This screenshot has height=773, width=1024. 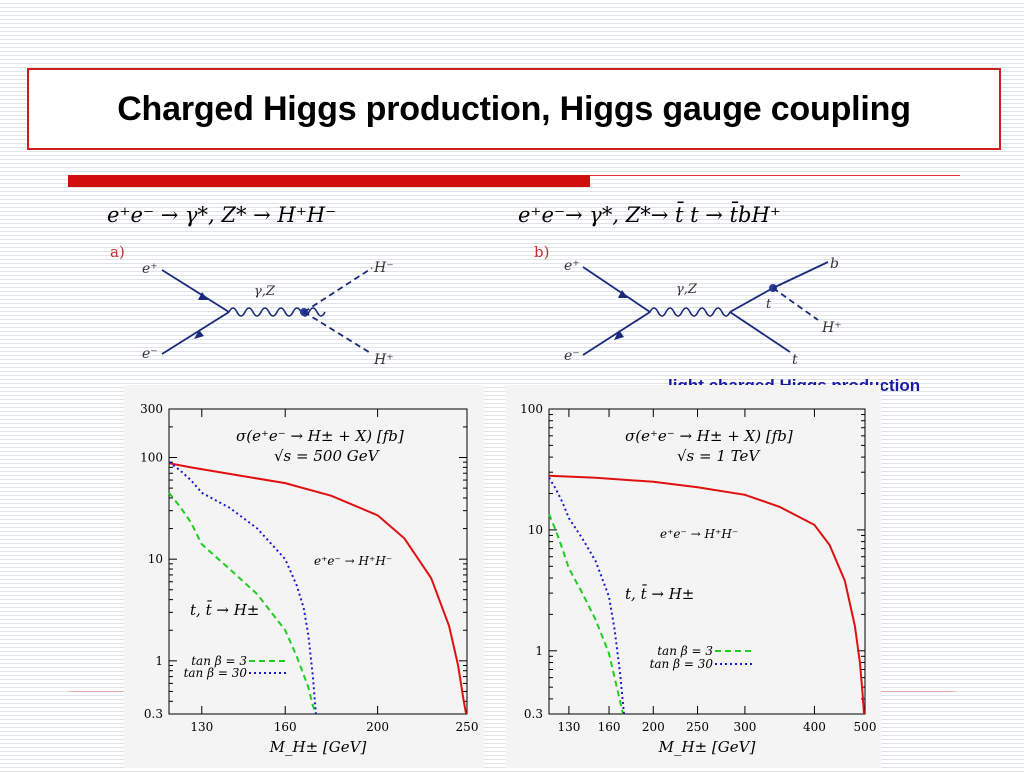 What do you see at coordinates (831, 328) in the screenshot?
I see `diagram-b-out-mid: H⁺` at bounding box center [831, 328].